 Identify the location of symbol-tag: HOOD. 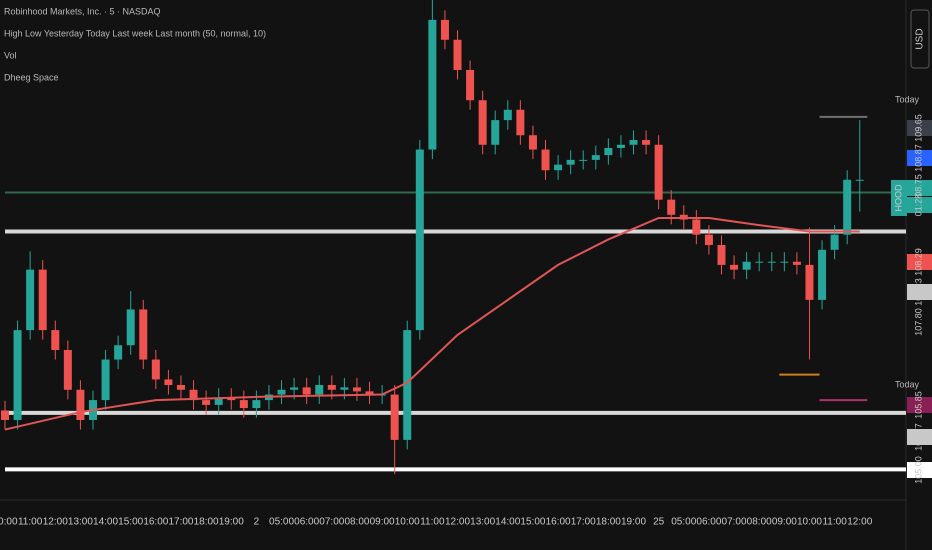
(898, 198).